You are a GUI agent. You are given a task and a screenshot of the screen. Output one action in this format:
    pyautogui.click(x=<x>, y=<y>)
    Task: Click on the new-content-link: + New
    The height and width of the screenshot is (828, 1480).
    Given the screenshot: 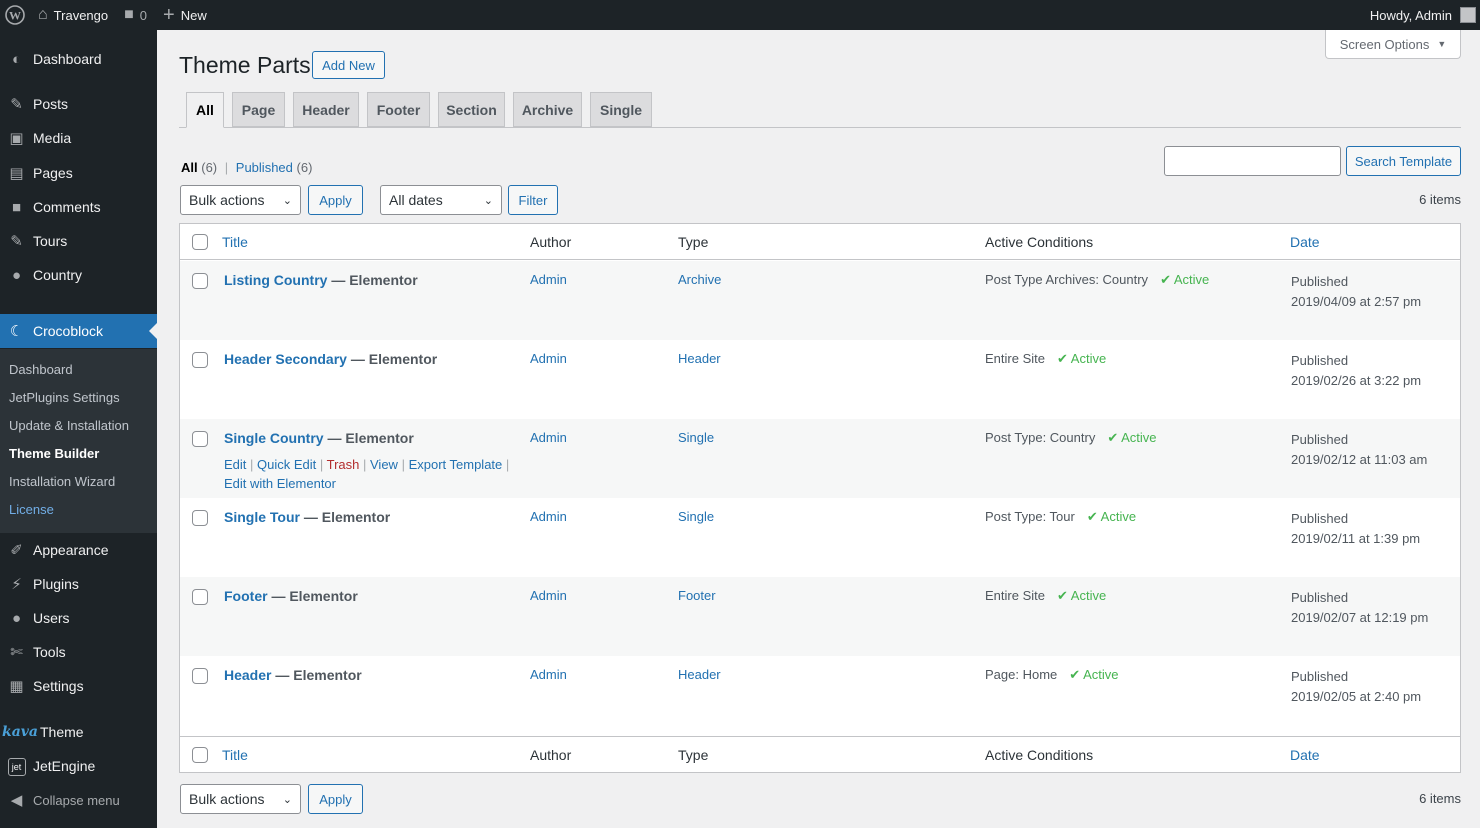 What is the action you would take?
    pyautogui.click(x=185, y=15)
    